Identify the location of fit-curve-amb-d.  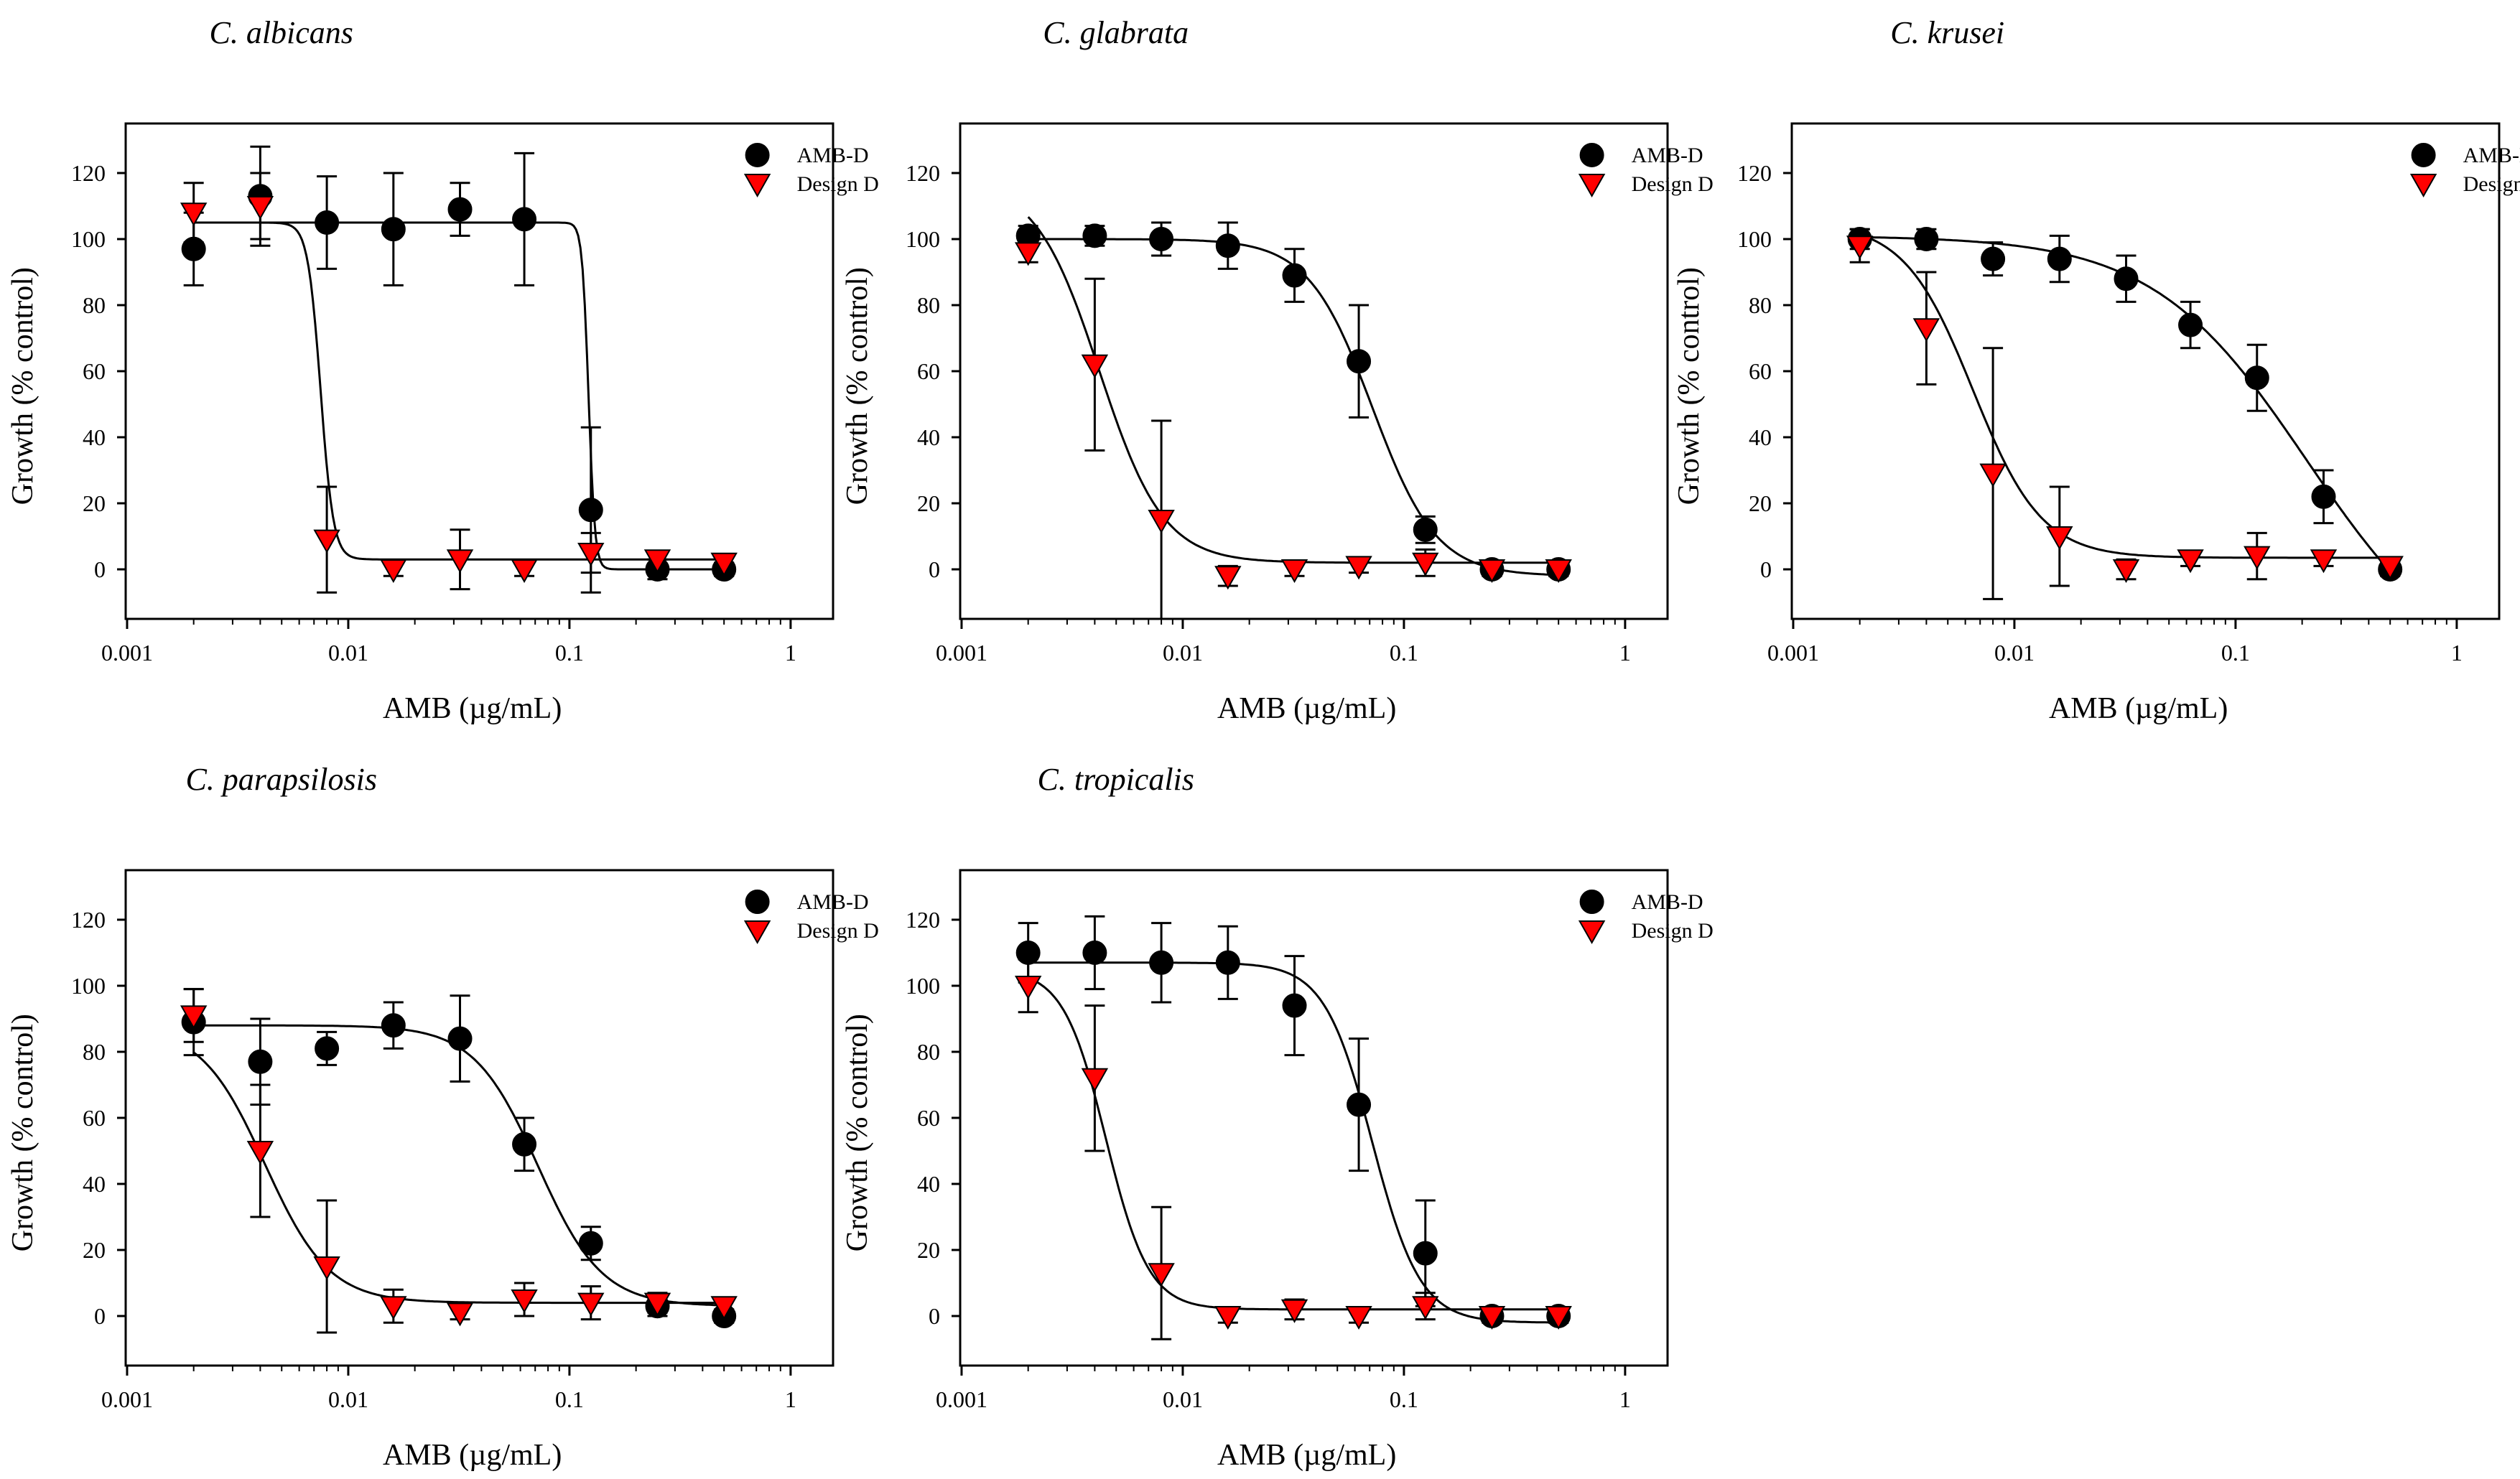
(1293, 1142).